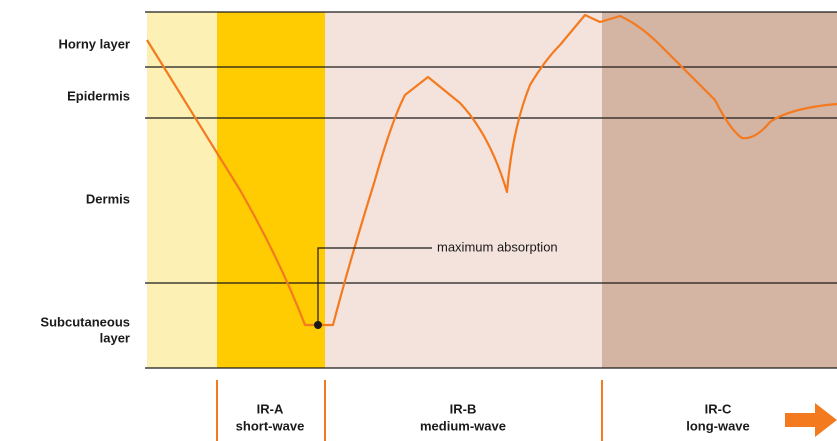 The image size is (837, 441). Describe the element at coordinates (318, 325) in the screenshot. I see `annotation-dot` at that location.